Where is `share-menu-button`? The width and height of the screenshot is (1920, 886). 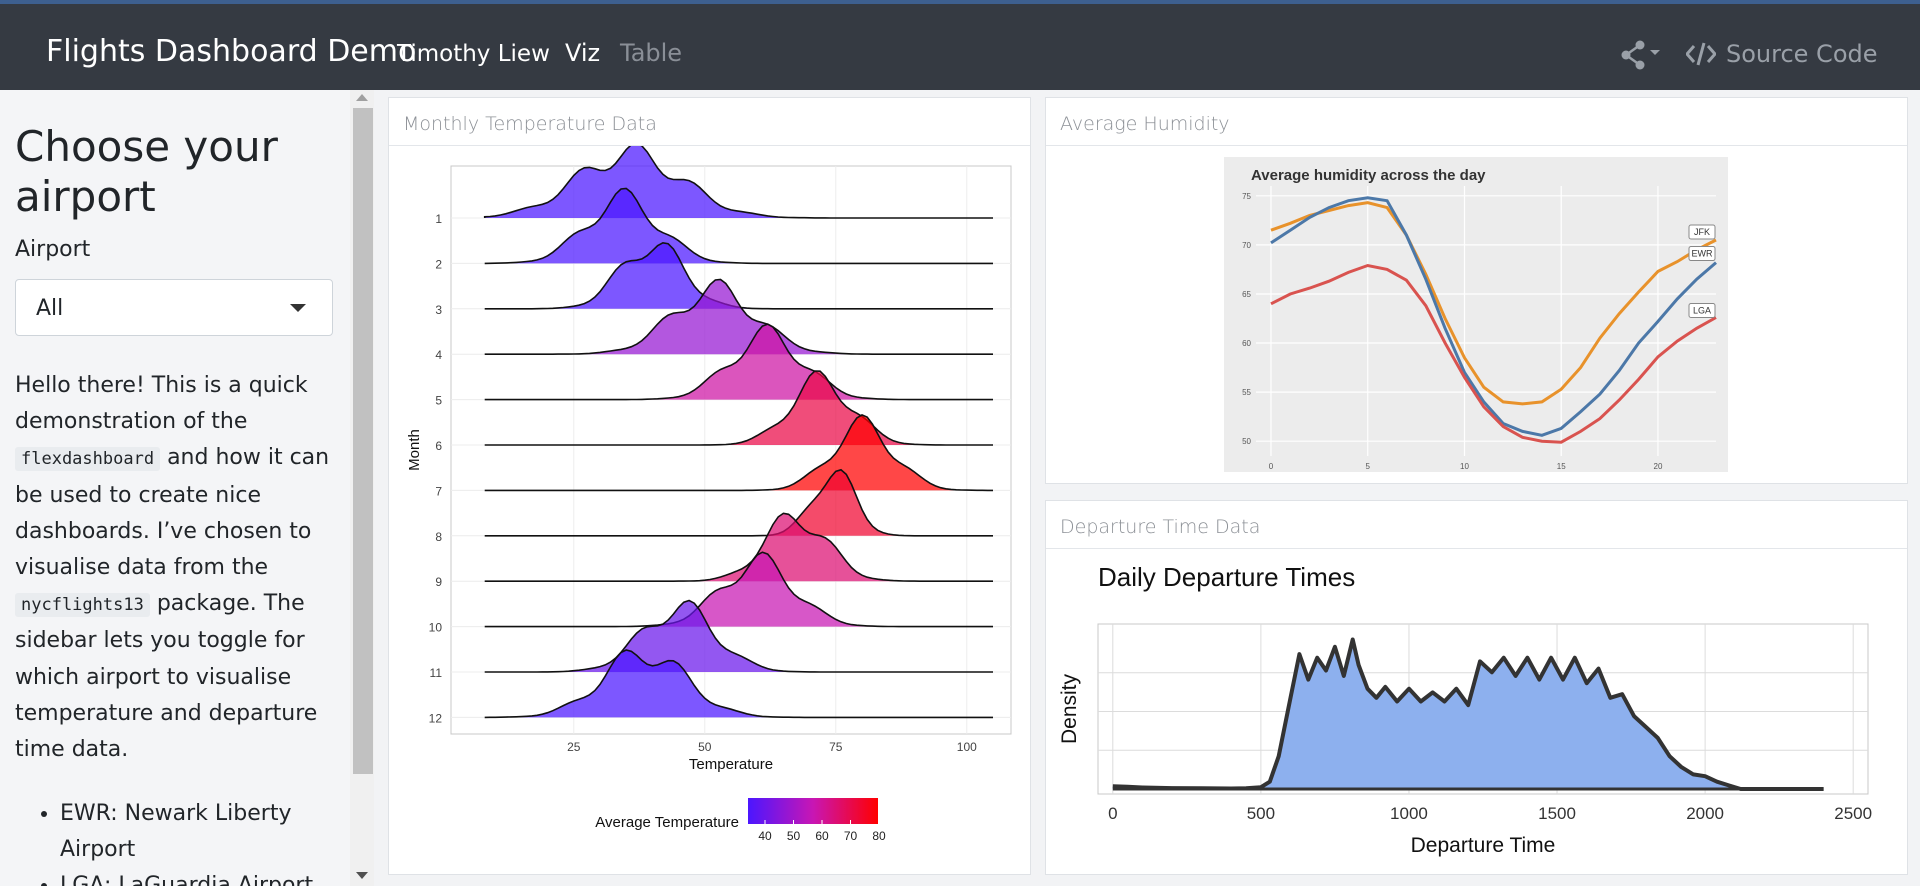
share-menu-button is located at coordinates (1643, 55).